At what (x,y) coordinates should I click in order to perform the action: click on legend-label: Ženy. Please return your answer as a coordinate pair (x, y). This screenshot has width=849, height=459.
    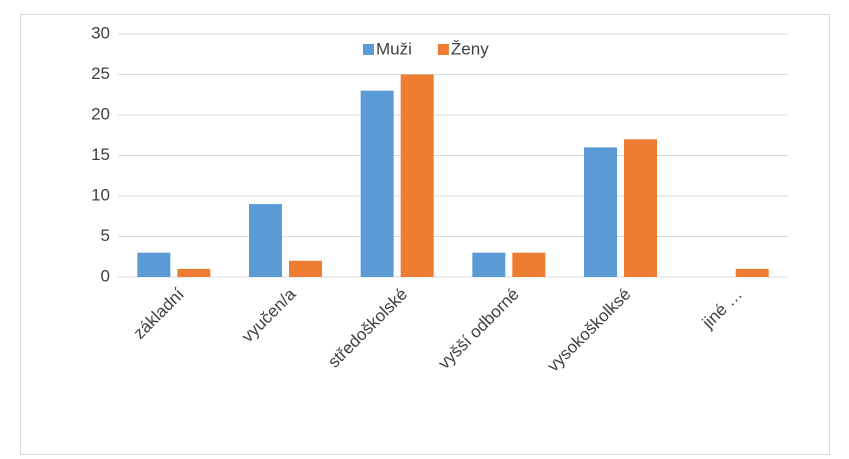
    Looking at the image, I should click on (470, 48).